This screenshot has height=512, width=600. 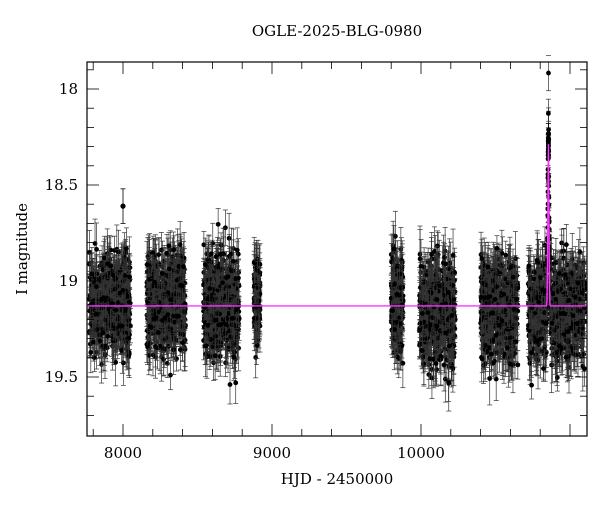 I want to click on chart-title: OGLE-2025-BLG-0980, so click(x=300, y=31).